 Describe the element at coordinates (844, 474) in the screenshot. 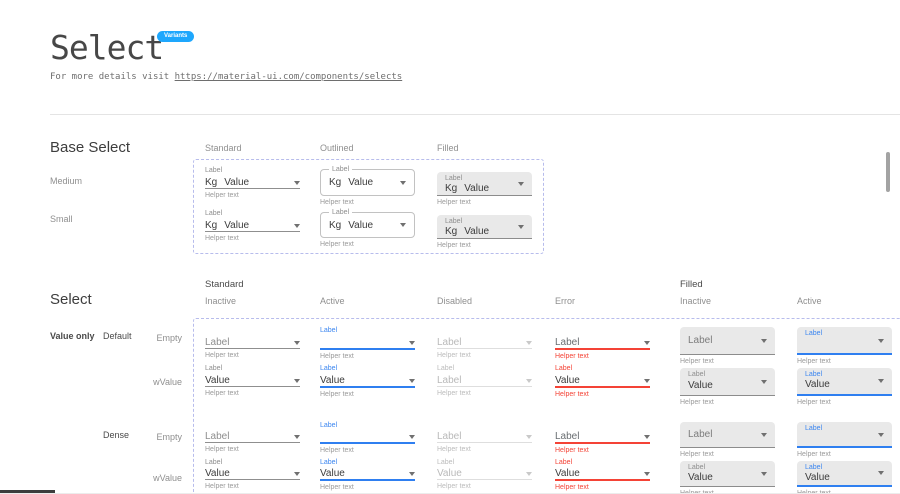

I see `select-filled-active-value-dense: Label Value` at that location.